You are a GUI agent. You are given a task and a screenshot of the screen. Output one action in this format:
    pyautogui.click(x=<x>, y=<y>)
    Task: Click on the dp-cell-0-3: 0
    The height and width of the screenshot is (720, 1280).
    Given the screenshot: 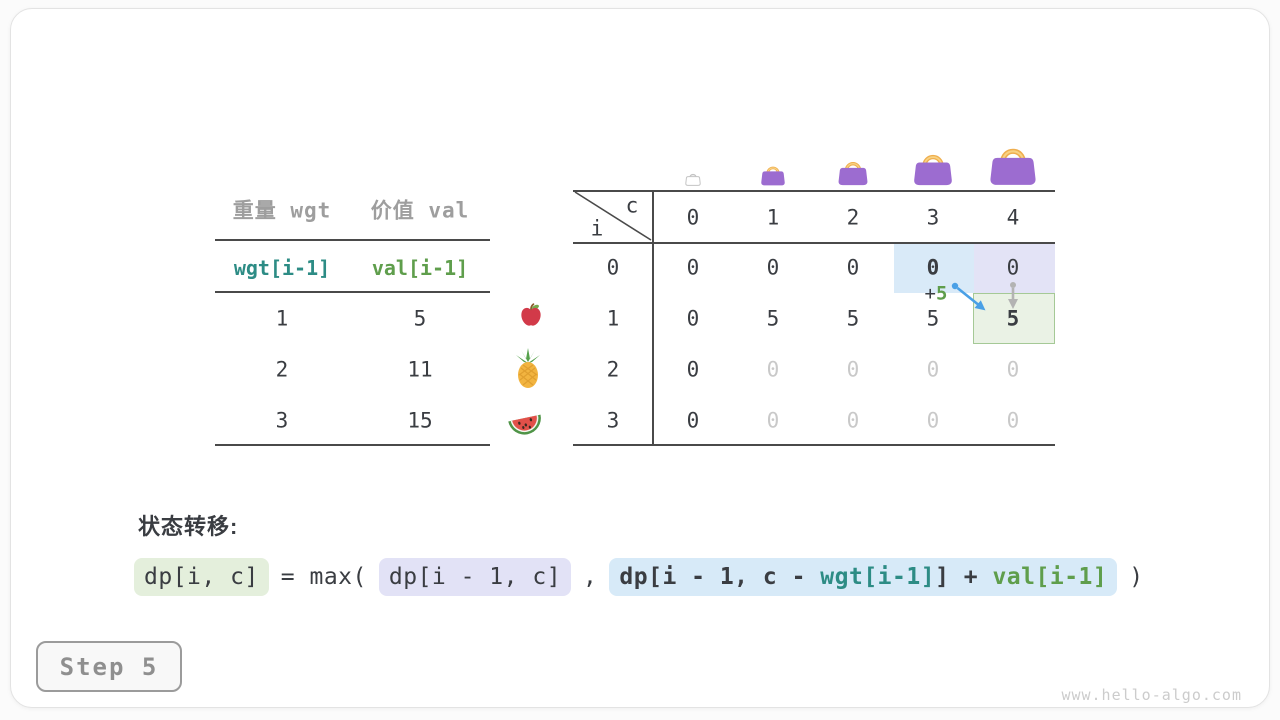 What is the action you would take?
    pyautogui.click(x=933, y=267)
    